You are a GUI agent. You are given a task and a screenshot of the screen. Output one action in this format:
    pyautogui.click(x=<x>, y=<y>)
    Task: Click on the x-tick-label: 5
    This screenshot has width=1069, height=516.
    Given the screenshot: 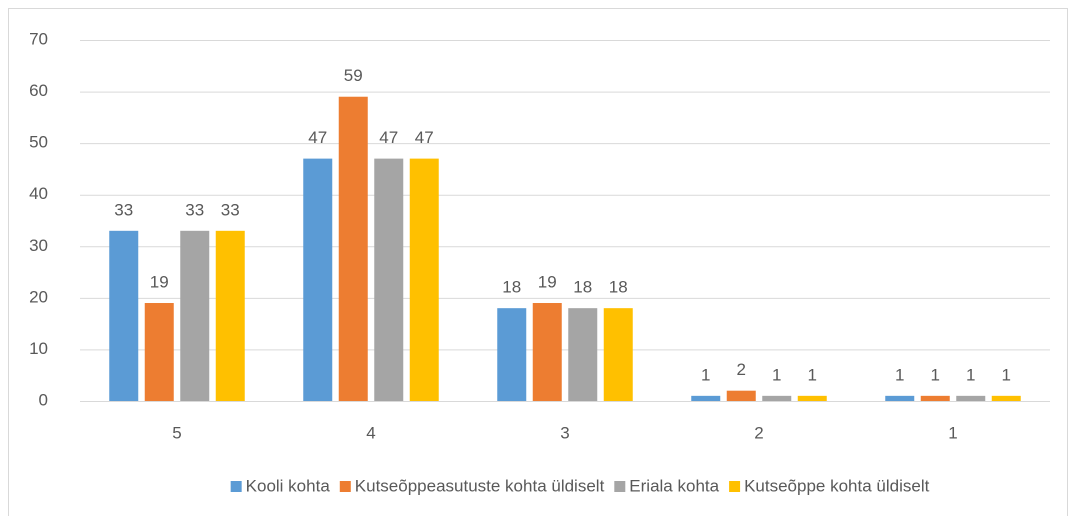 What is the action you would take?
    pyautogui.click(x=176, y=432)
    